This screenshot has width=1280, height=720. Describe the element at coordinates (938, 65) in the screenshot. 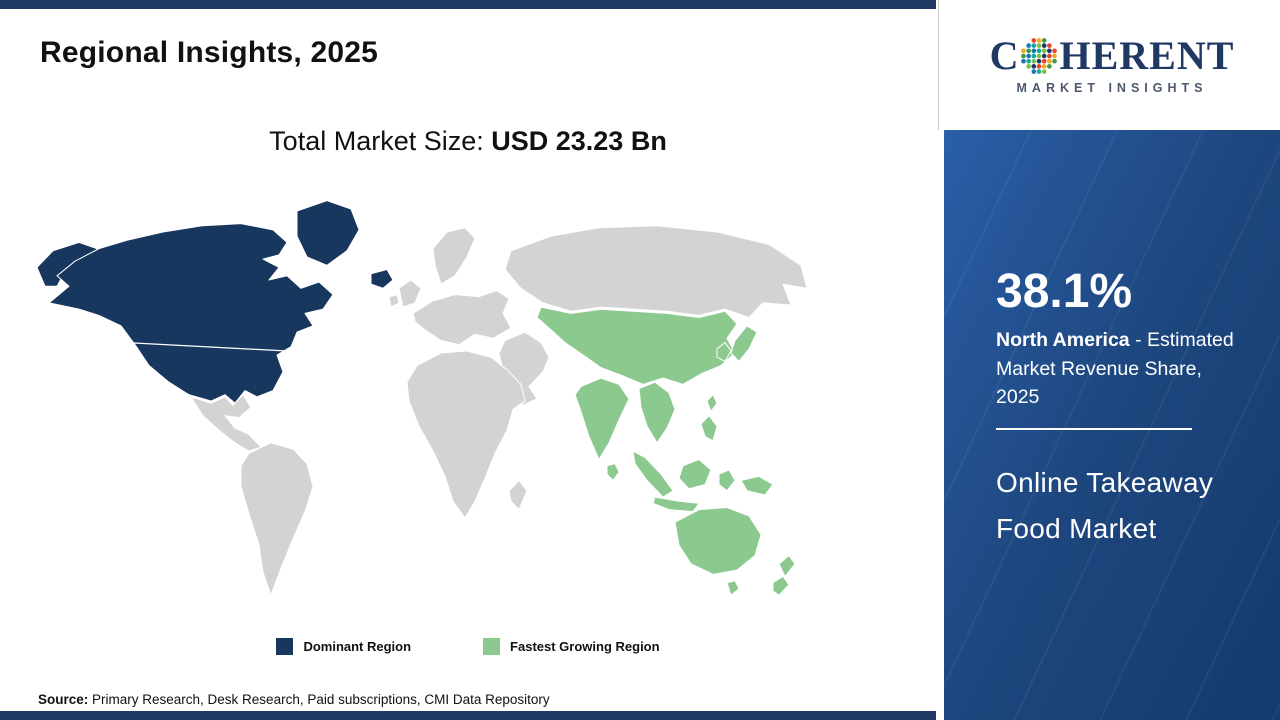

I see `vertical-divider` at that location.